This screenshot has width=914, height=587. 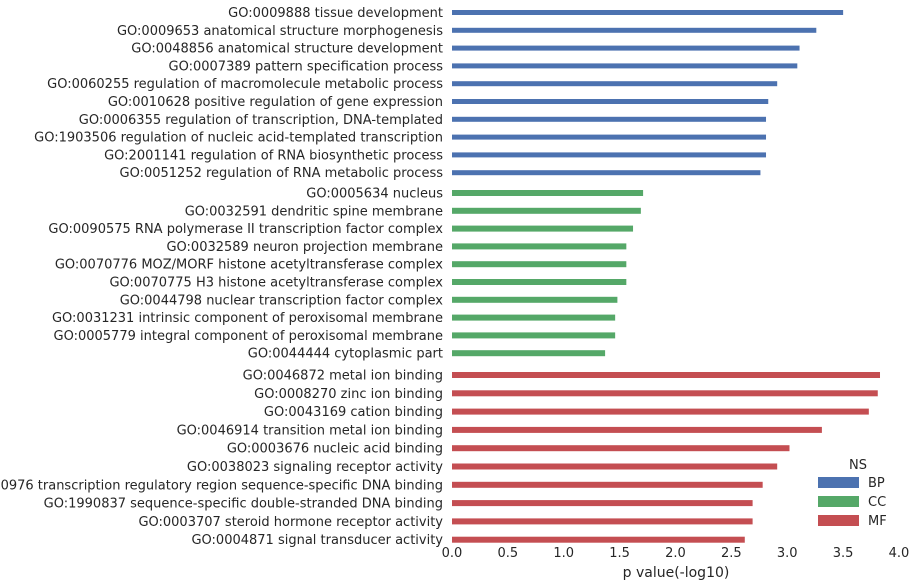 I want to click on category-label-26: GO:0038023 signaling receptor activity, so click(x=315, y=467).